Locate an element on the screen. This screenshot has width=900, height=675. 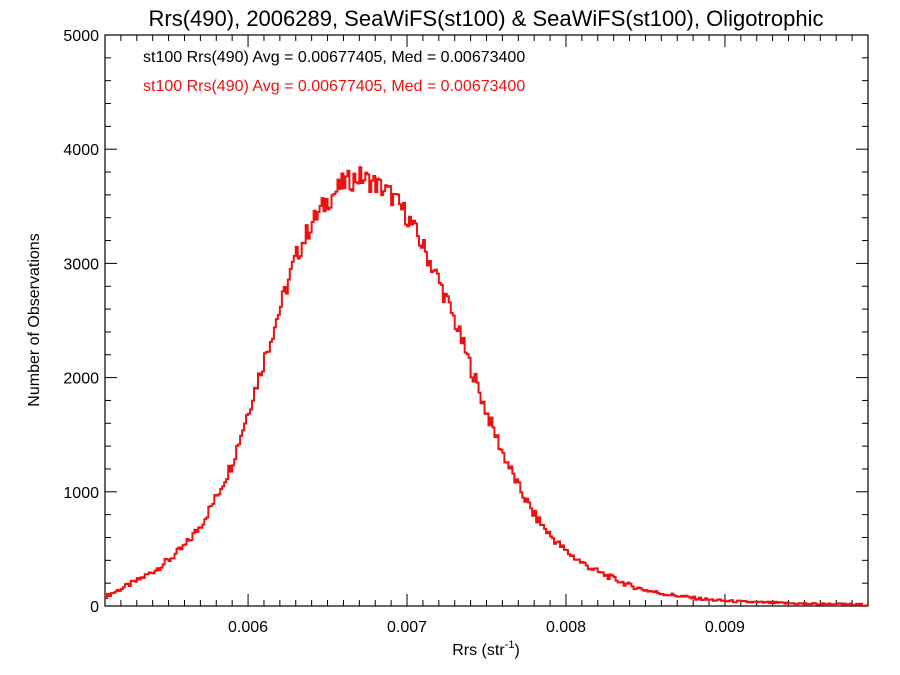
x-axis-label-close: ) is located at coordinates (516, 650).